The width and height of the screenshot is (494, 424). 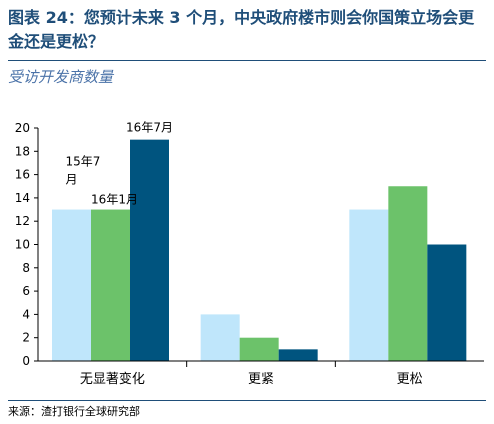 I want to click on y-tick-label: 12, so click(x=22, y=221).